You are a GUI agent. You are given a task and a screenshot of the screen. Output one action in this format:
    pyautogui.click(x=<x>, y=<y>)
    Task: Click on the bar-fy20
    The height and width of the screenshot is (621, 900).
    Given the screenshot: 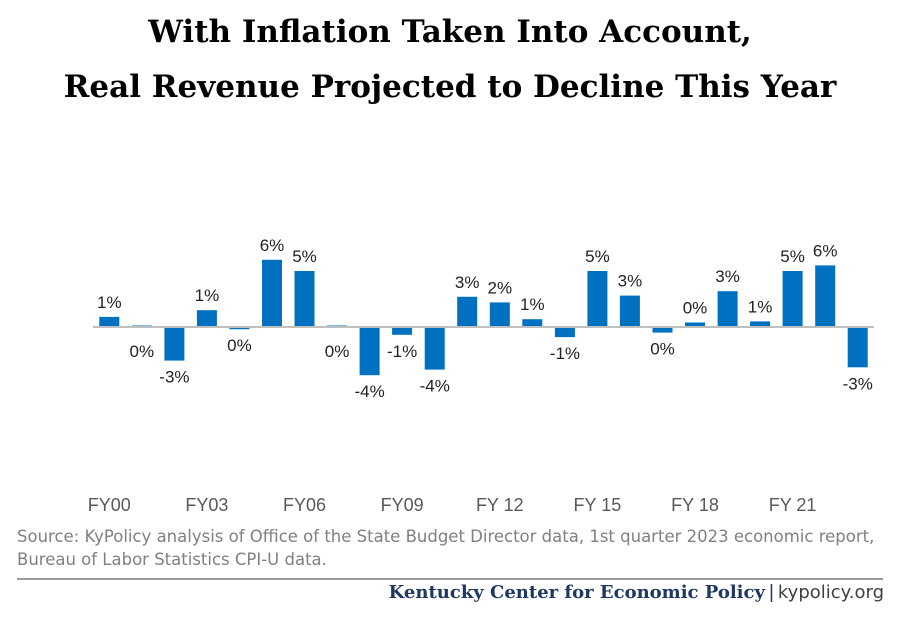 What is the action you would take?
    pyautogui.click(x=760, y=324)
    